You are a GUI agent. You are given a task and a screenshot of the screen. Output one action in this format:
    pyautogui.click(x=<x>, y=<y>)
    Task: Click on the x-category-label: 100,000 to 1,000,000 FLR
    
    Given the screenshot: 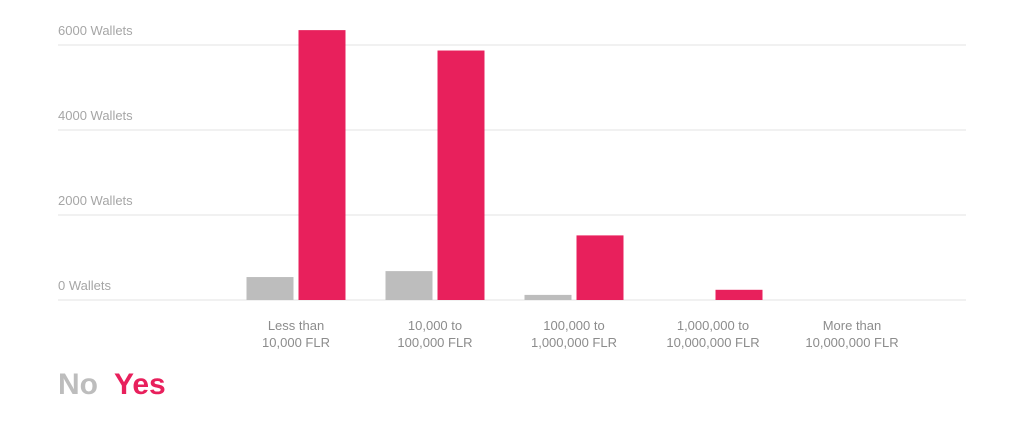 What is the action you would take?
    pyautogui.click(x=574, y=334)
    